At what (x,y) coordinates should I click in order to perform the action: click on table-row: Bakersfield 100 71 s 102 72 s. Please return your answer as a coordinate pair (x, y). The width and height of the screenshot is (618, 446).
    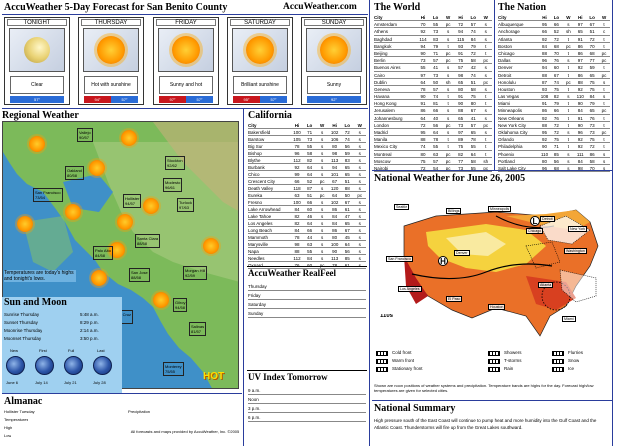
    Looking at the image, I should click on (307, 132).